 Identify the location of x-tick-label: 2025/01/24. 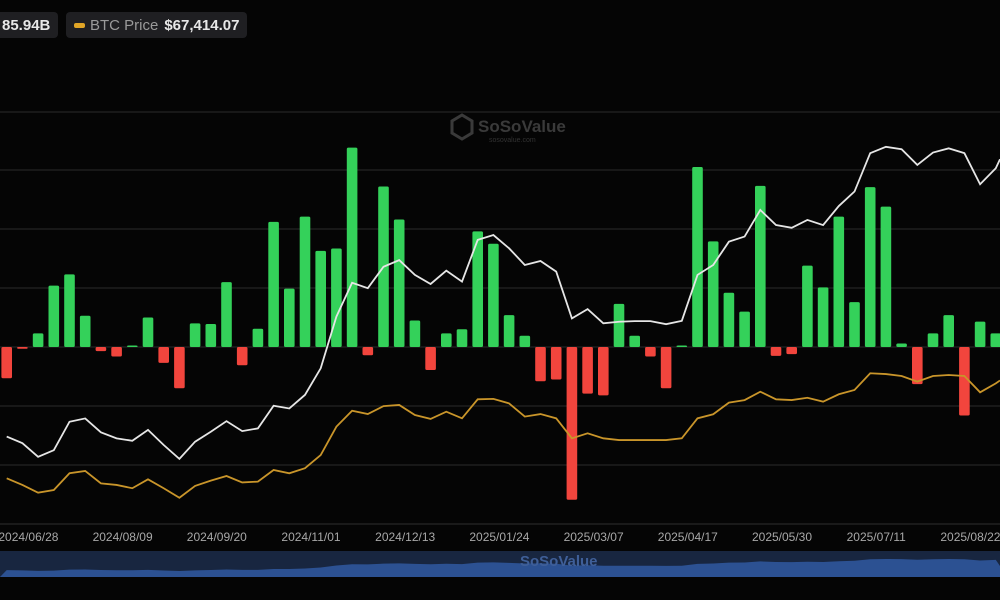
(499, 537).